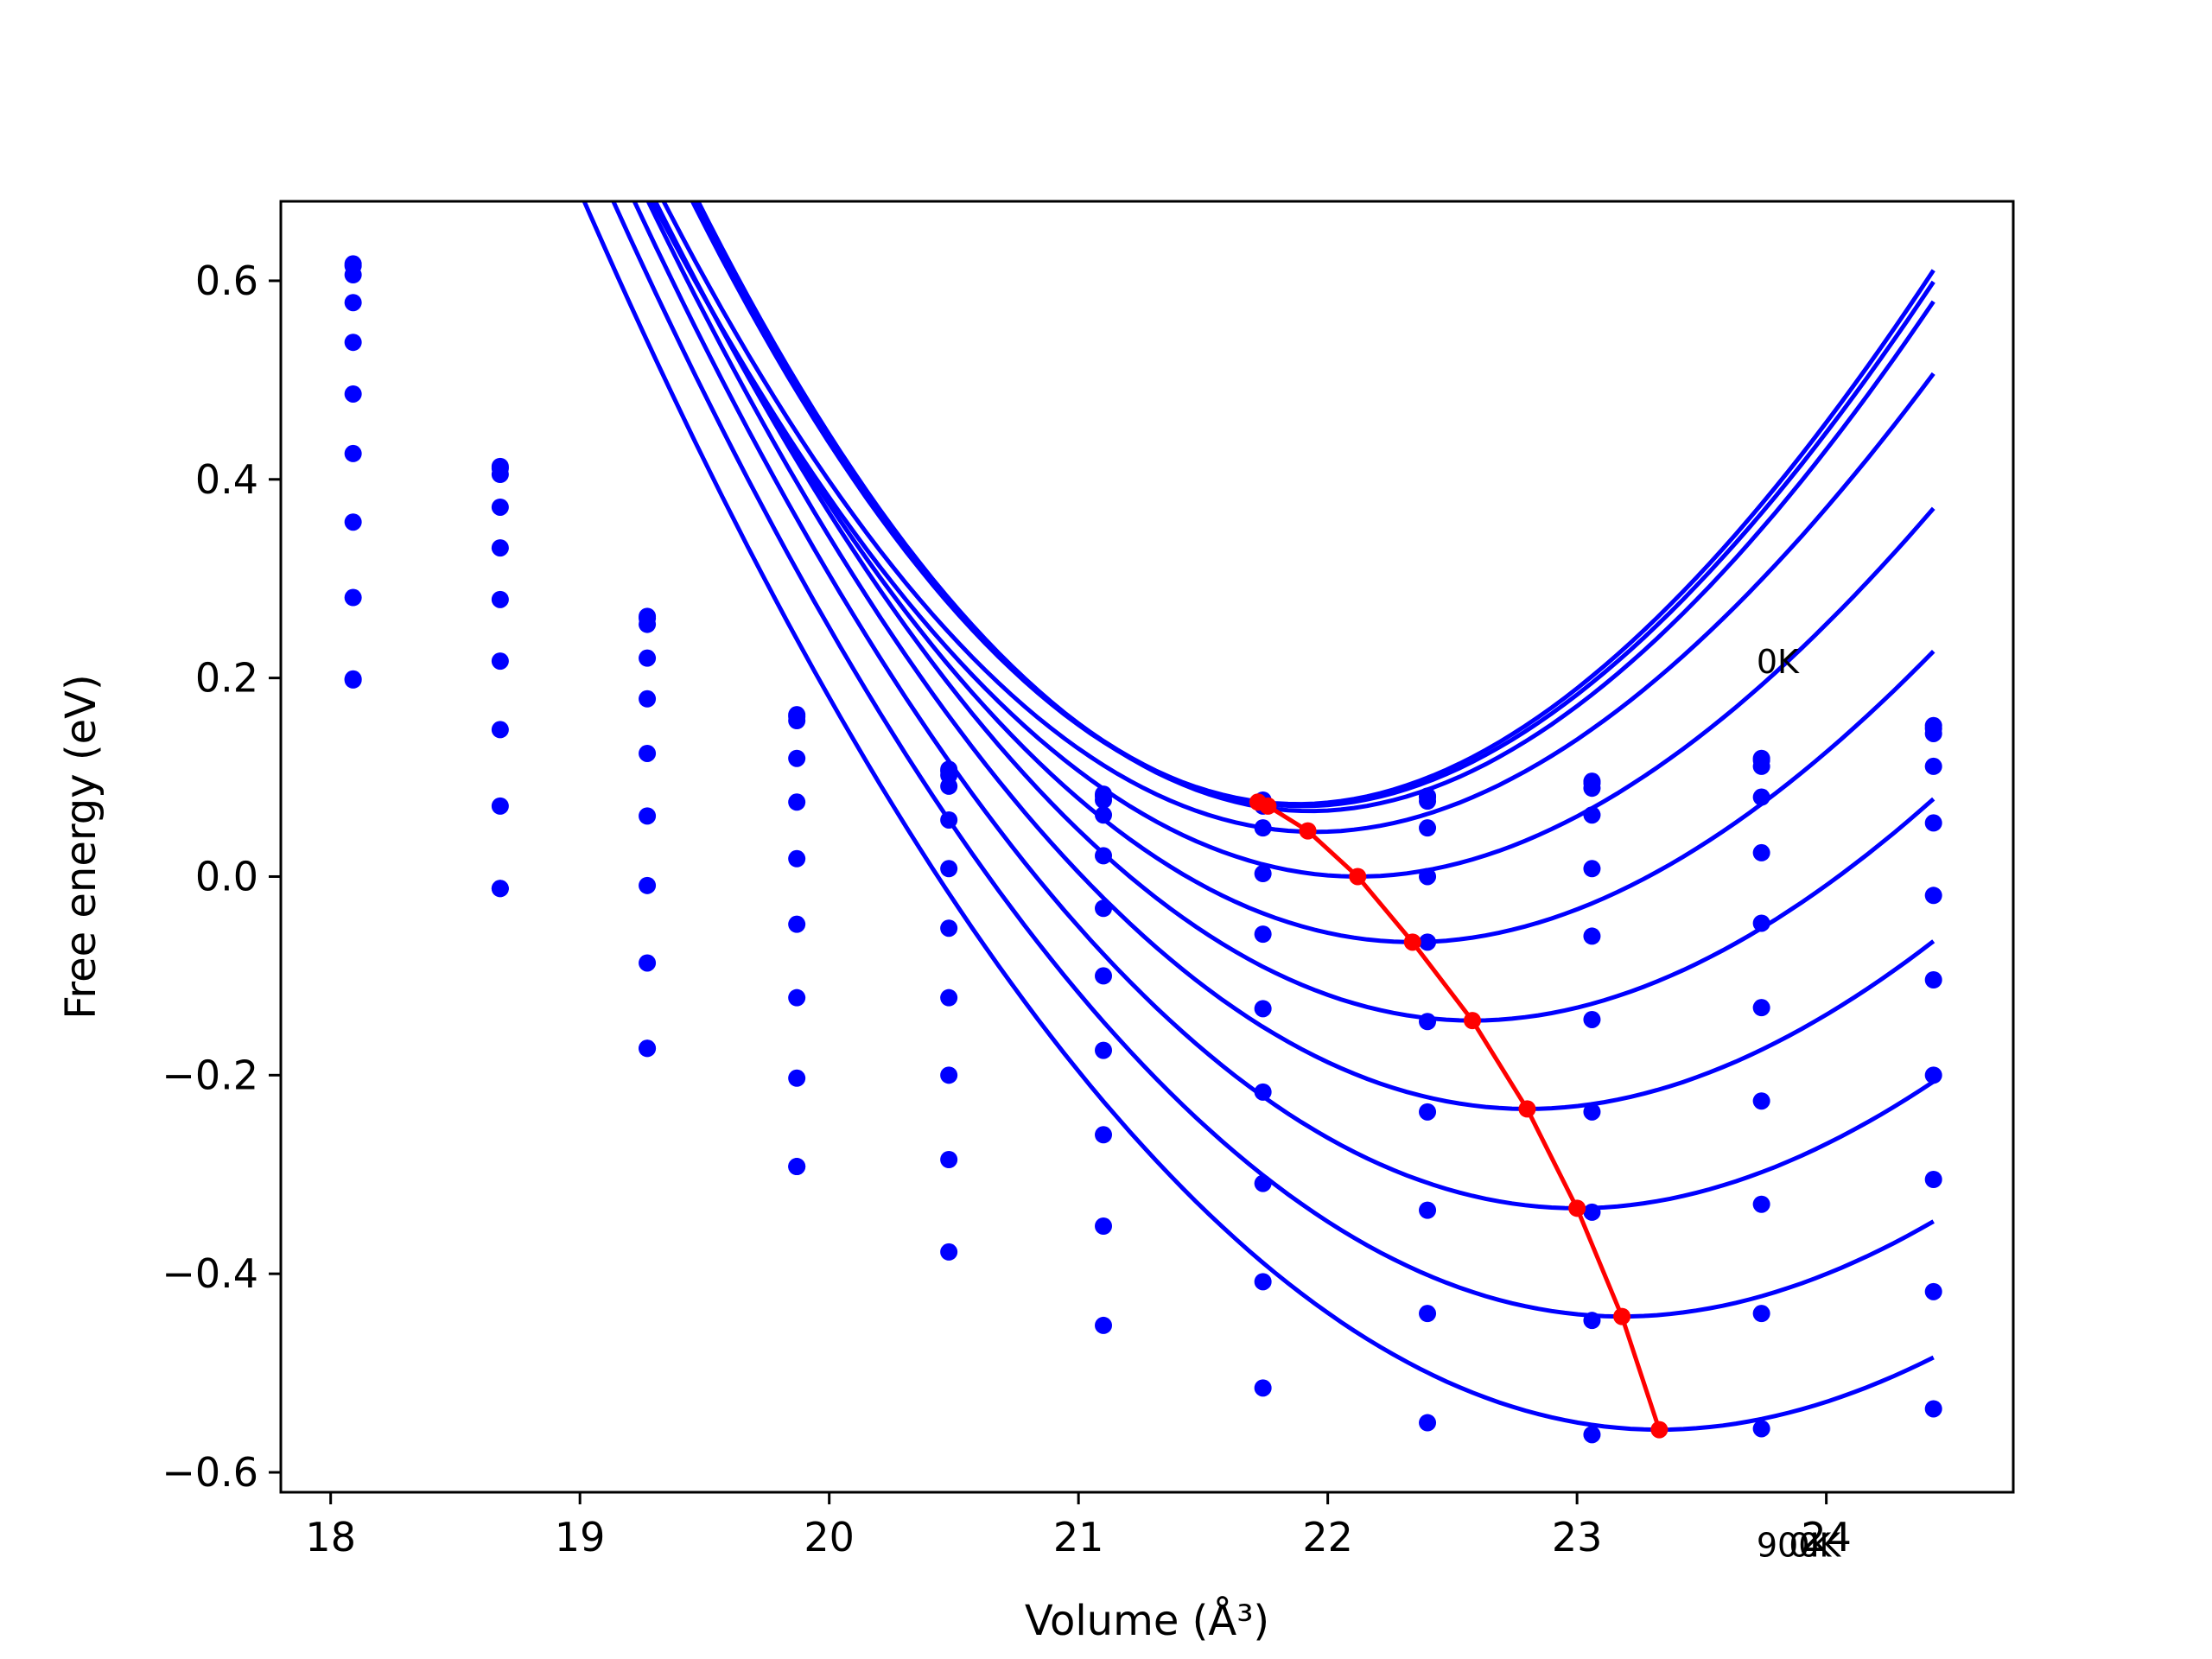 This screenshot has width=2212, height=1659. What do you see at coordinates (210, 1075) in the screenshot?
I see `y-tick-label-2: −0.2` at bounding box center [210, 1075].